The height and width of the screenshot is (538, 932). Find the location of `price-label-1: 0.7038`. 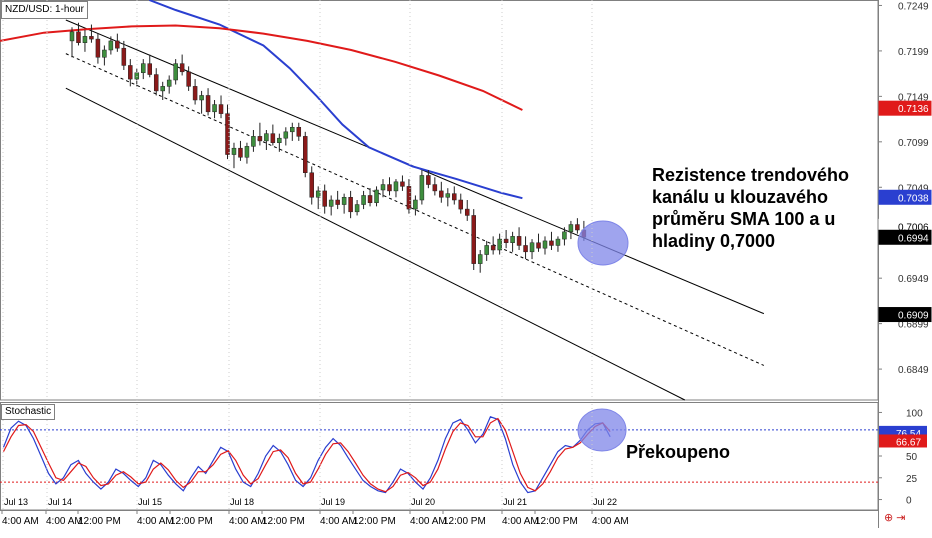

price-label-1: 0.7038 is located at coordinates (913, 198).